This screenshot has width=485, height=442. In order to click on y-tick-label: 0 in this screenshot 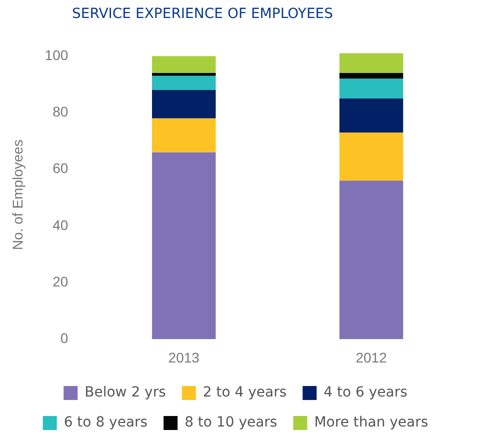, I will do `click(64, 338)`.